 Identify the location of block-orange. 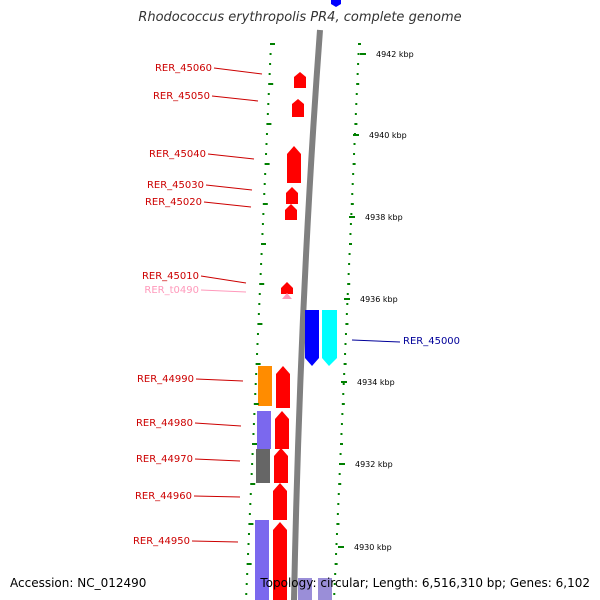
(265, 386).